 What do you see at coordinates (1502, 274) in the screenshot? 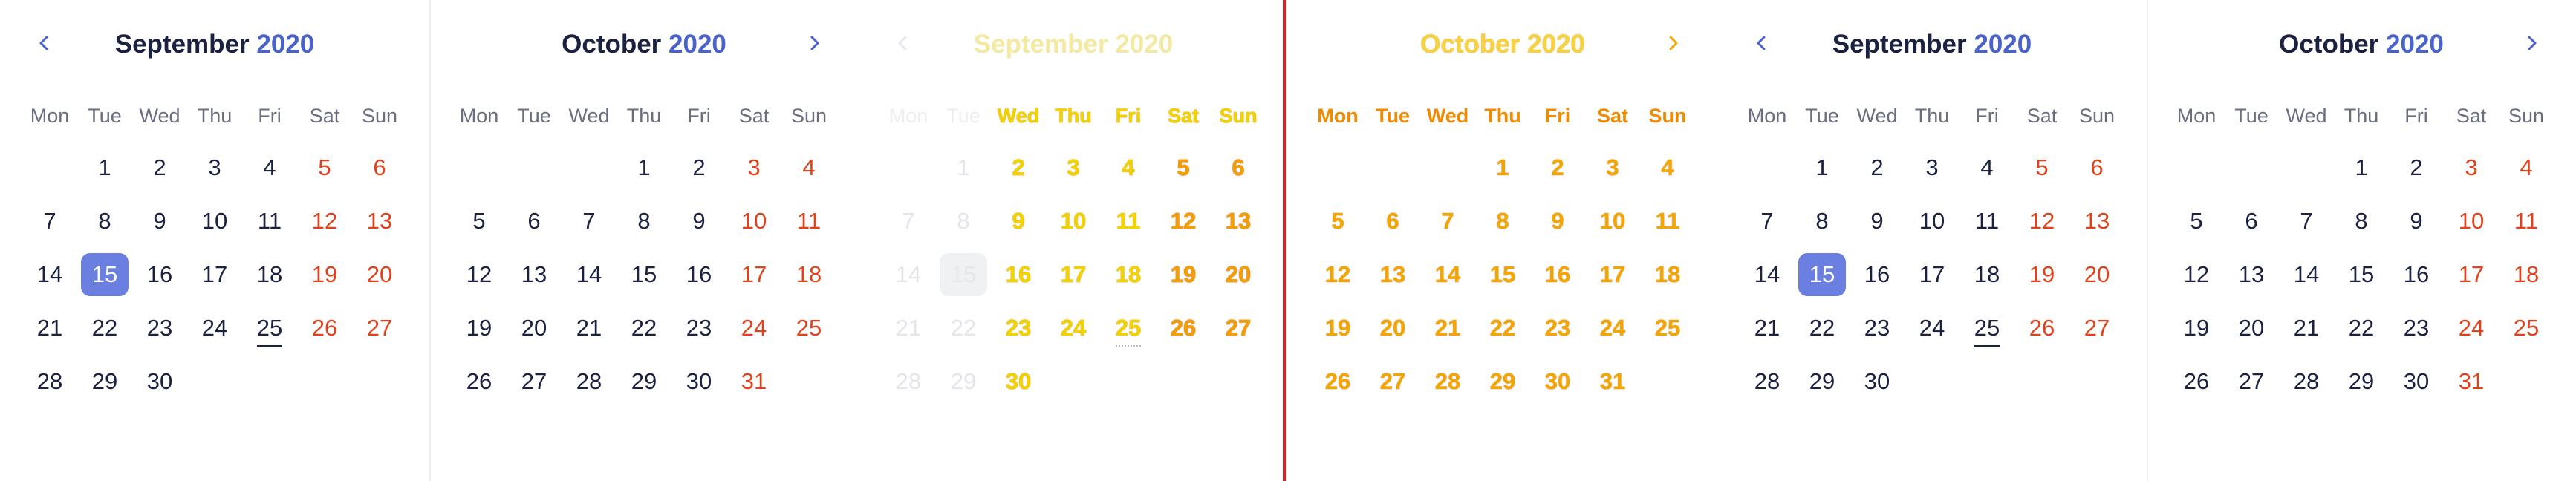
I see `day-cell: 15` at bounding box center [1502, 274].